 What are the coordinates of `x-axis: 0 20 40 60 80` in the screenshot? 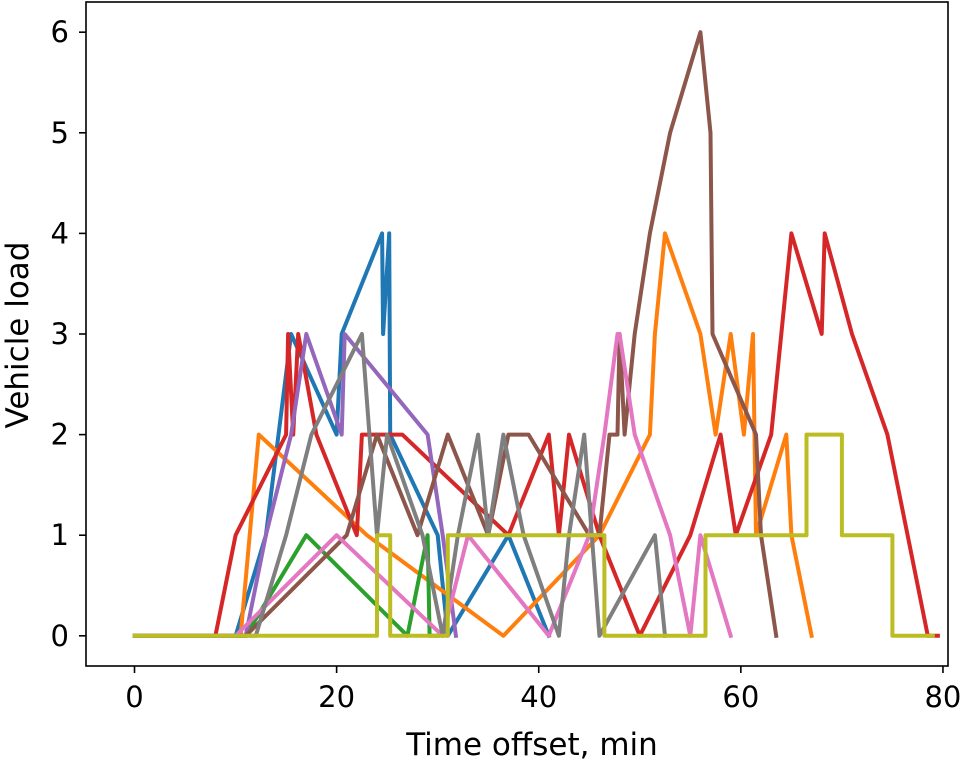 It's located at (543, 690).